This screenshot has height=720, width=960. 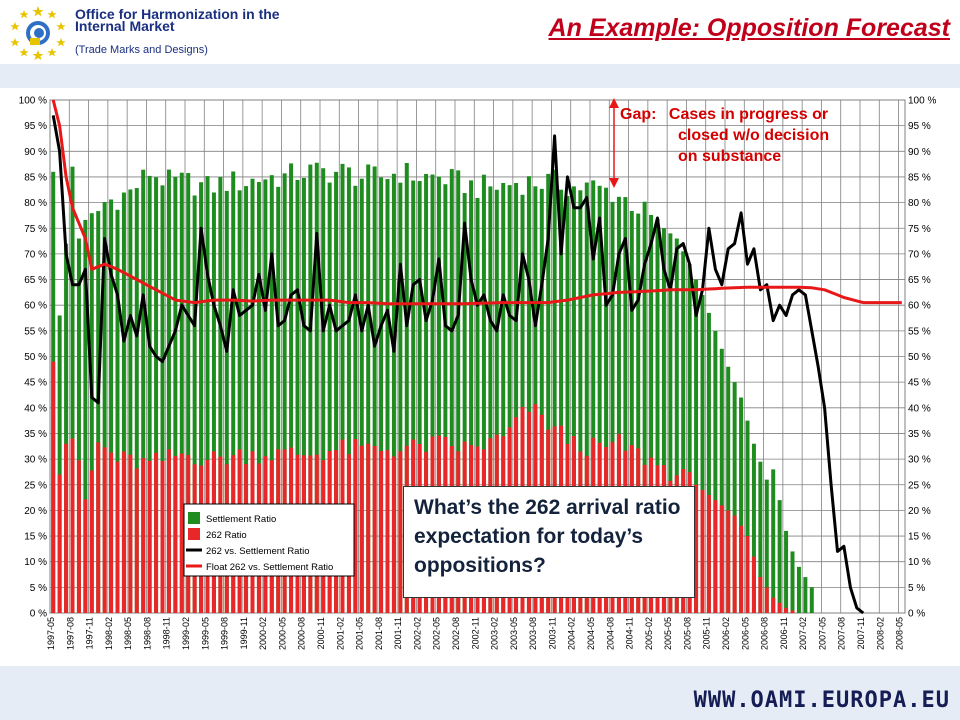 I want to click on gap-arrow-head-down, so click(x=614, y=183).